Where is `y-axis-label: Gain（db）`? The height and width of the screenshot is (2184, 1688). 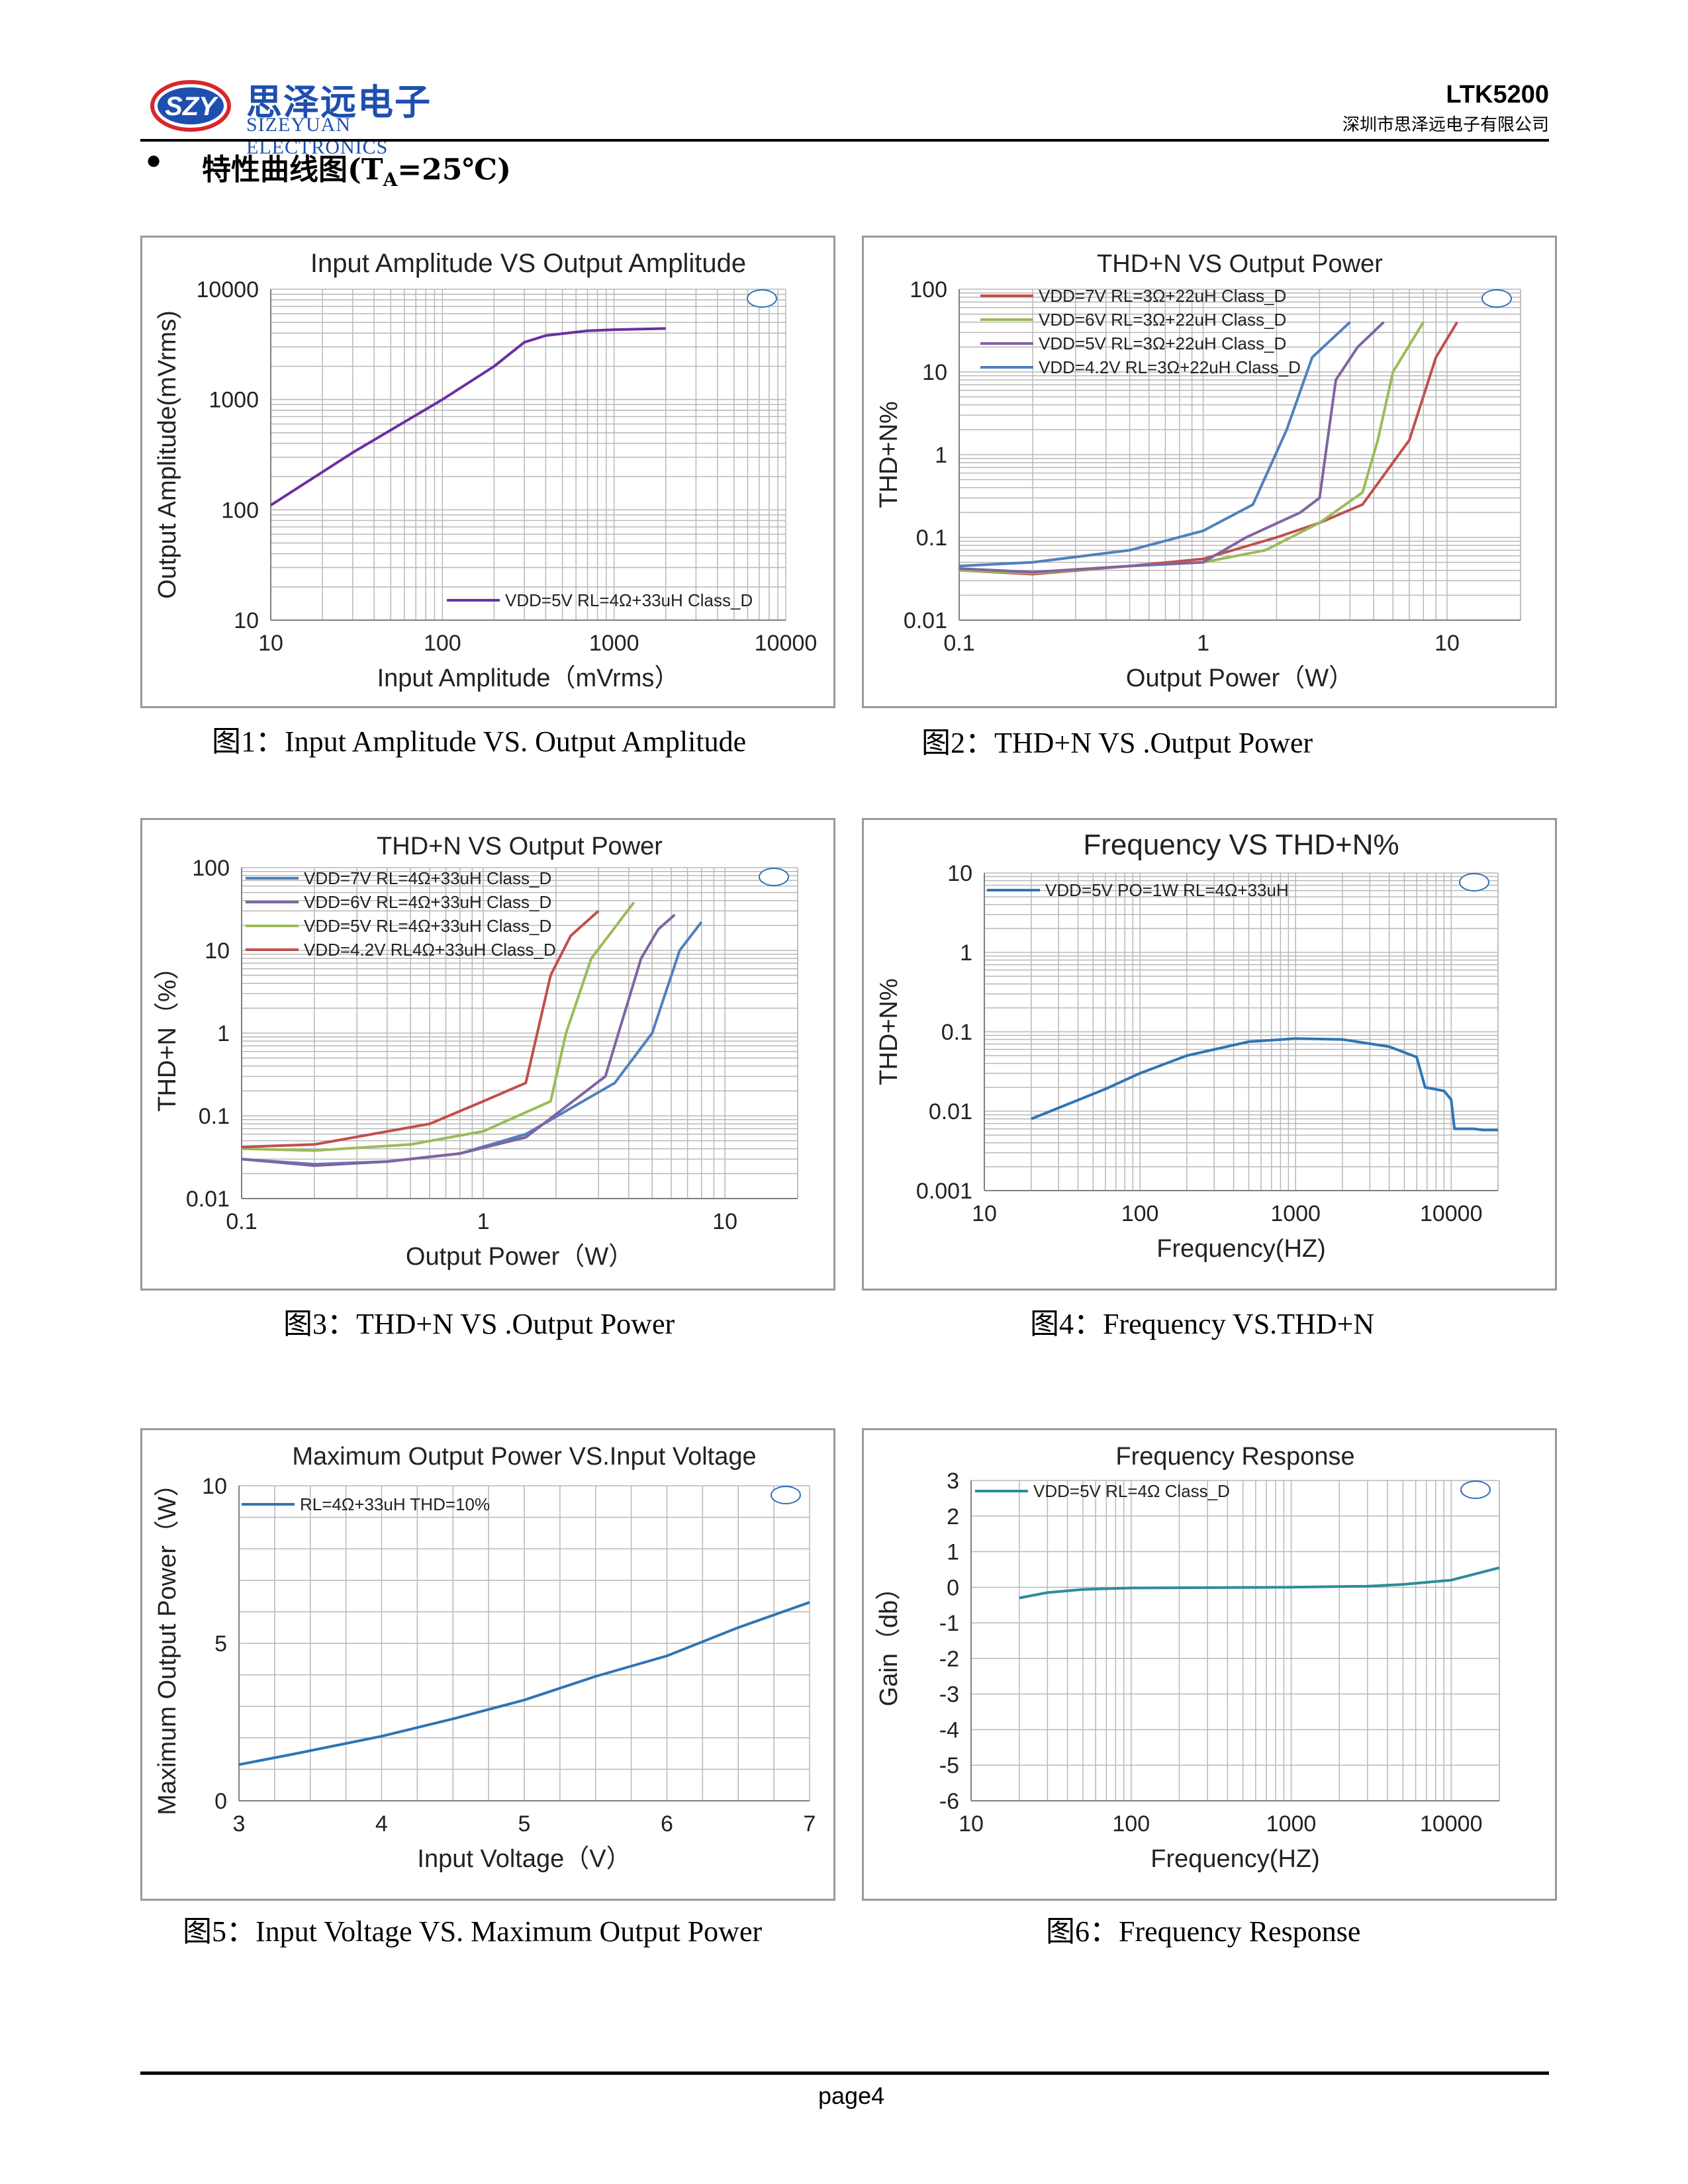
y-axis-label: Gain（db） is located at coordinates (889, 1641).